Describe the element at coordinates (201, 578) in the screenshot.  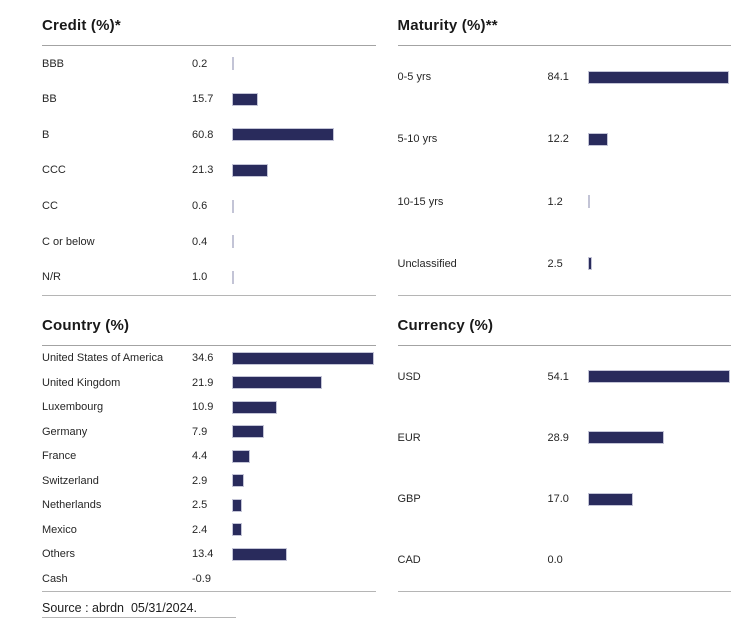
I see `value-label: -0.9` at that location.